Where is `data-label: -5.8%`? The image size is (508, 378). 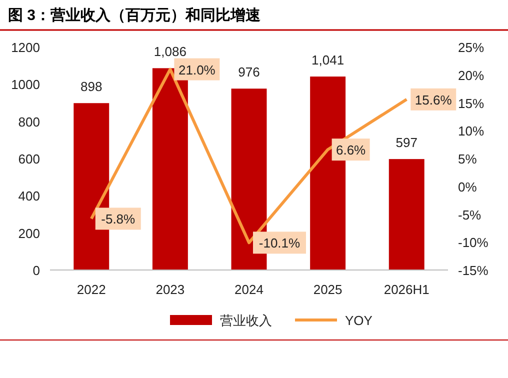
data-label: -5.8% is located at coordinates (118, 219).